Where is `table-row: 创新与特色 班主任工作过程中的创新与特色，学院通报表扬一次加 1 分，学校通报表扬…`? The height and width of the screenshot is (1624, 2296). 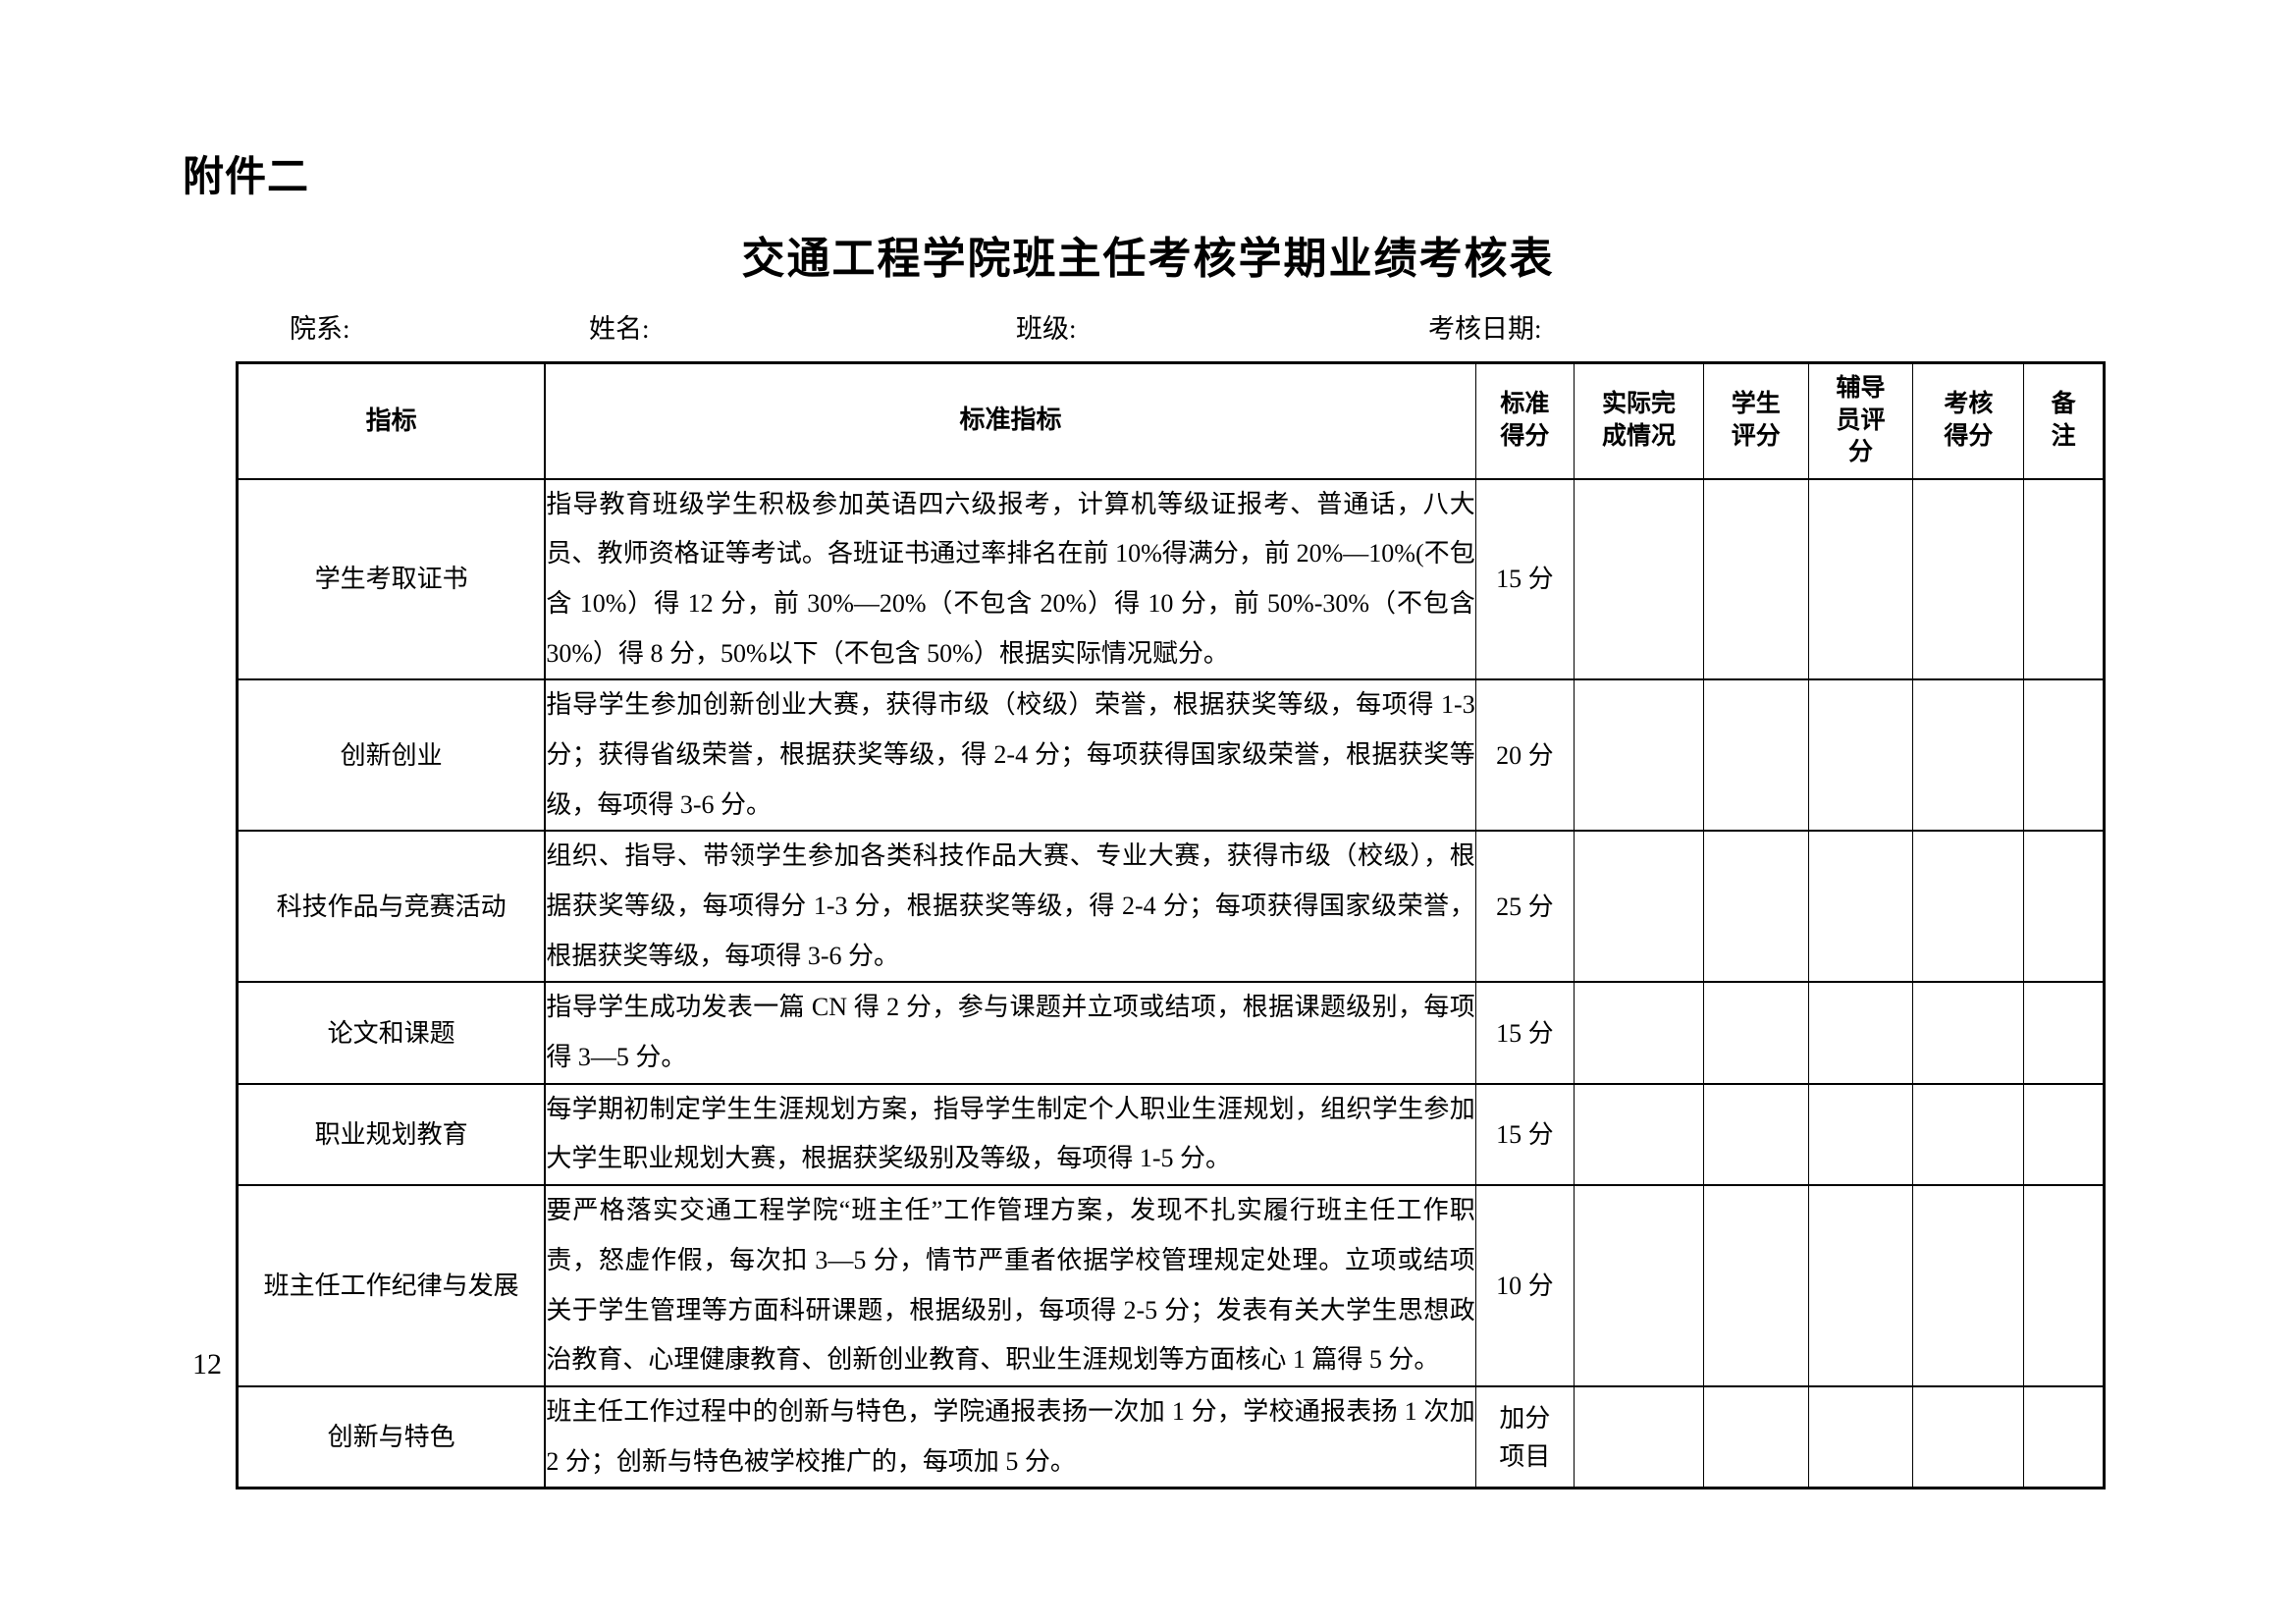 table-row: 创新与特色 班主任工作过程中的创新与特色，学院通报表扬一次加 1 分，学校通报表扬… is located at coordinates (1171, 1437).